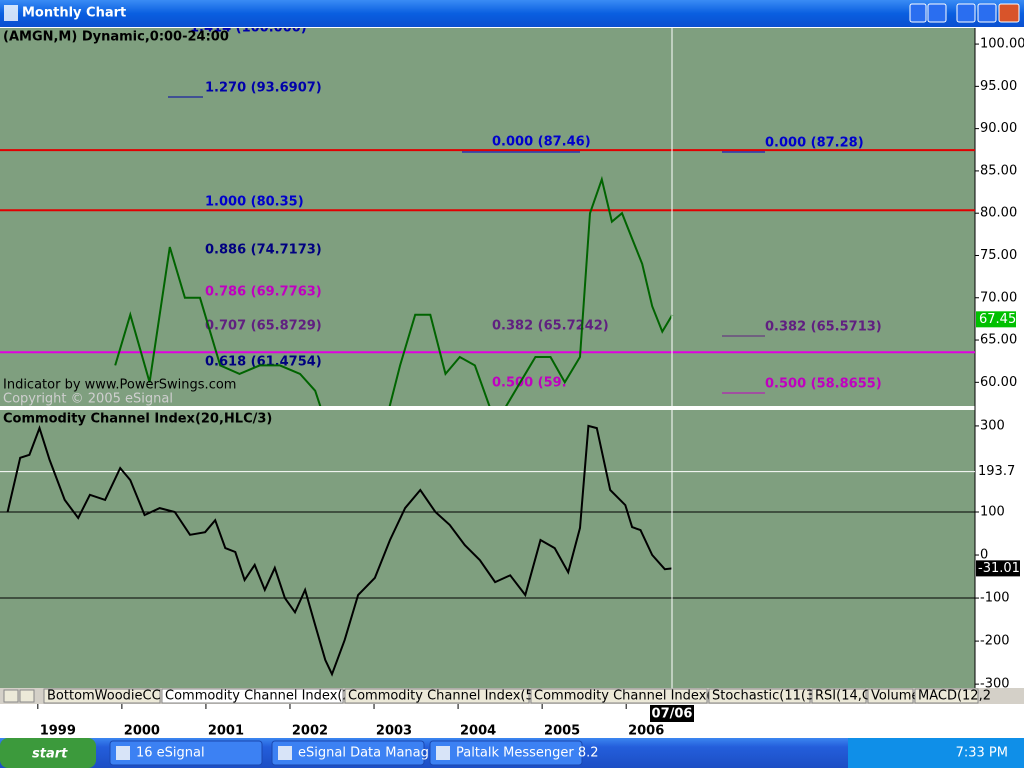  I want to click on last-price-box, so click(996, 319).